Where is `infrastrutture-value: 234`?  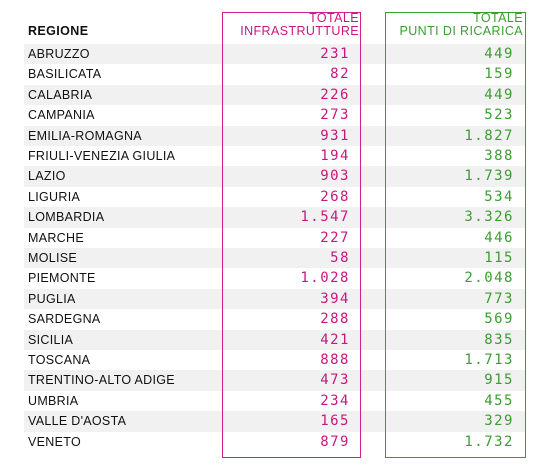
infrastrutture-value: 234 is located at coordinates (335, 400).